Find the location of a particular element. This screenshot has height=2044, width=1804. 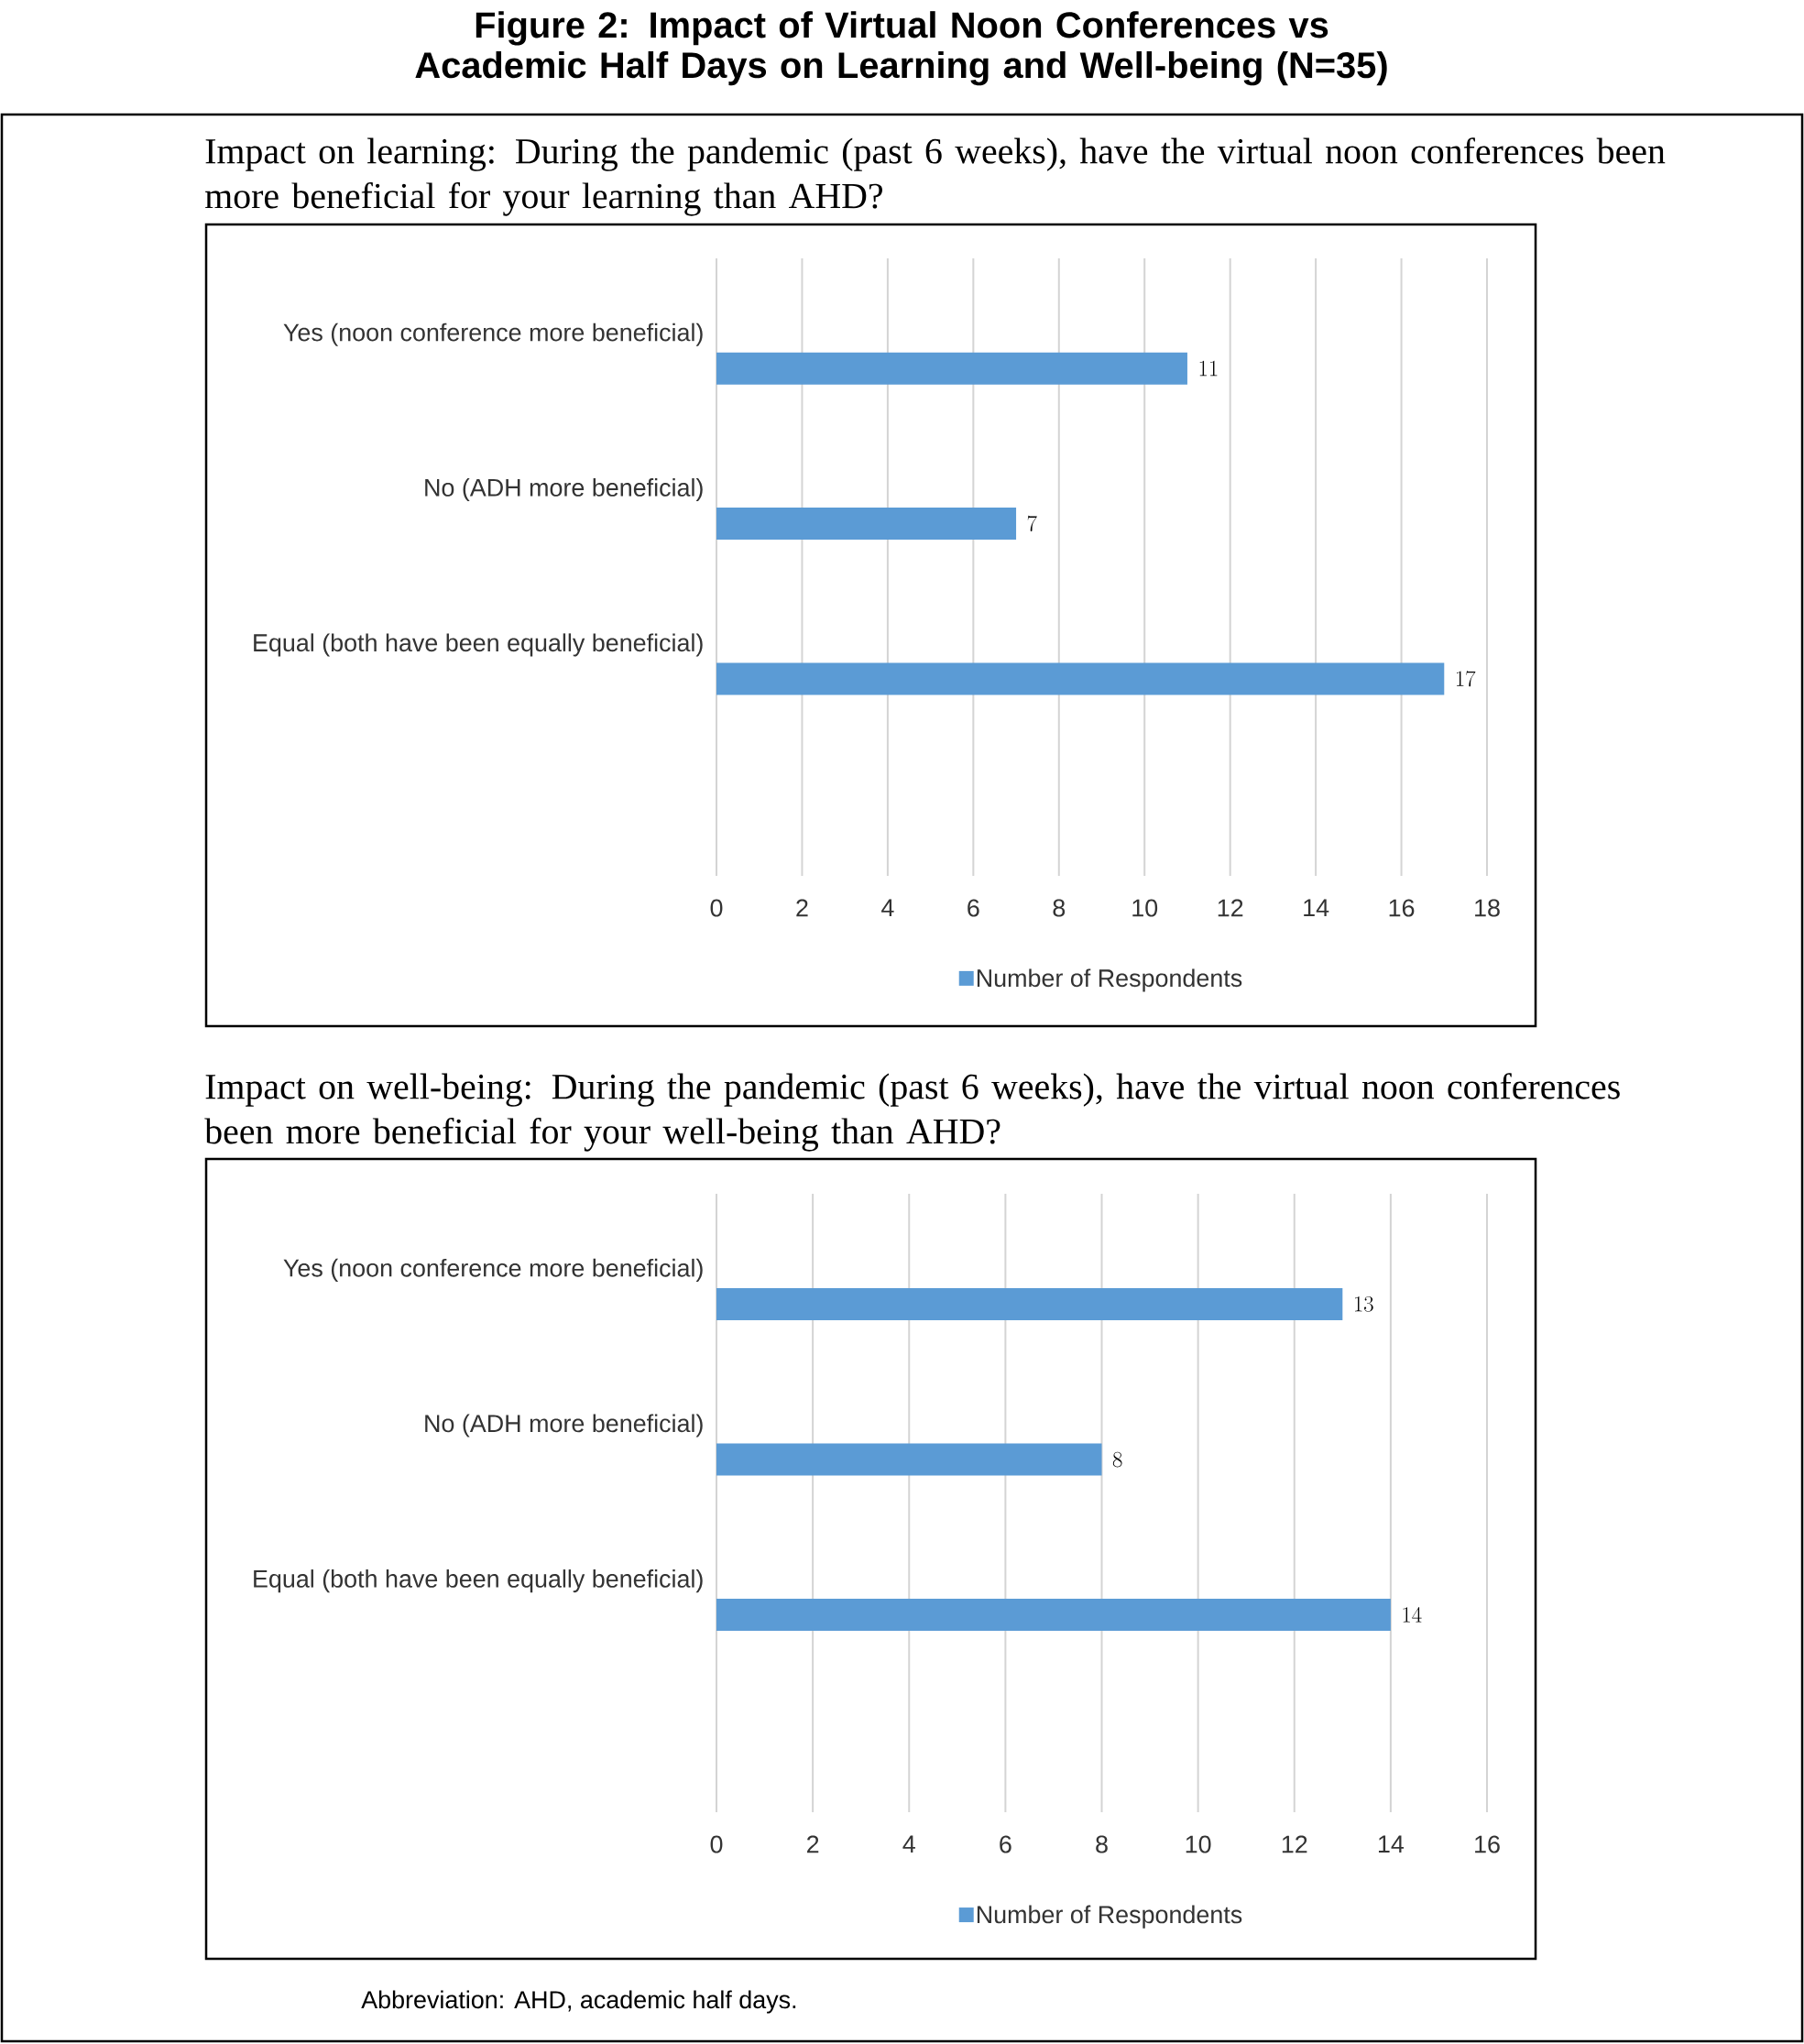

x-tick-label: 18 is located at coordinates (1488, 908).